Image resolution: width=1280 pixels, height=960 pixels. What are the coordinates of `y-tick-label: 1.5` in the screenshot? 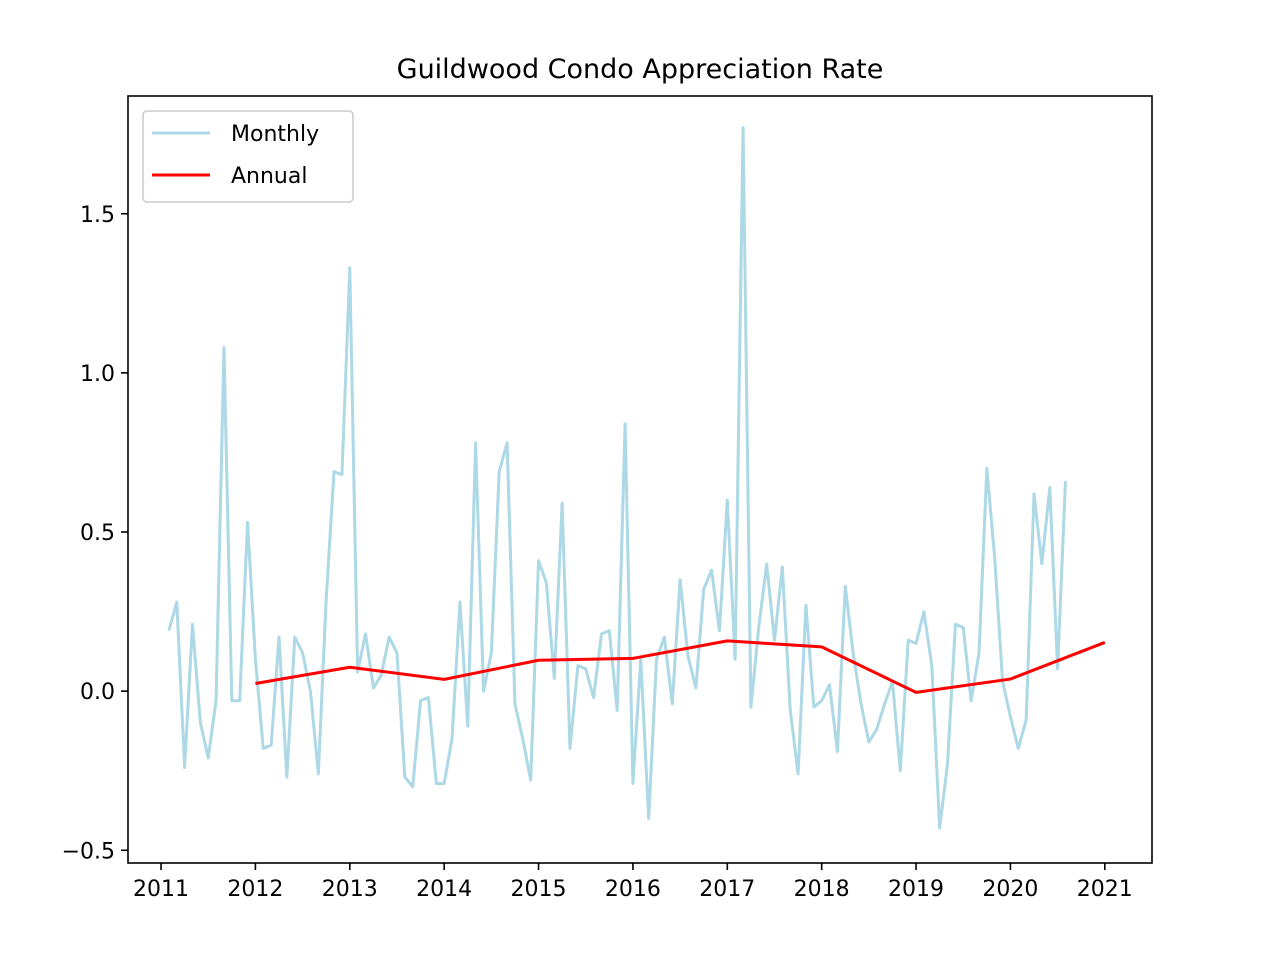 It's located at (97, 215).